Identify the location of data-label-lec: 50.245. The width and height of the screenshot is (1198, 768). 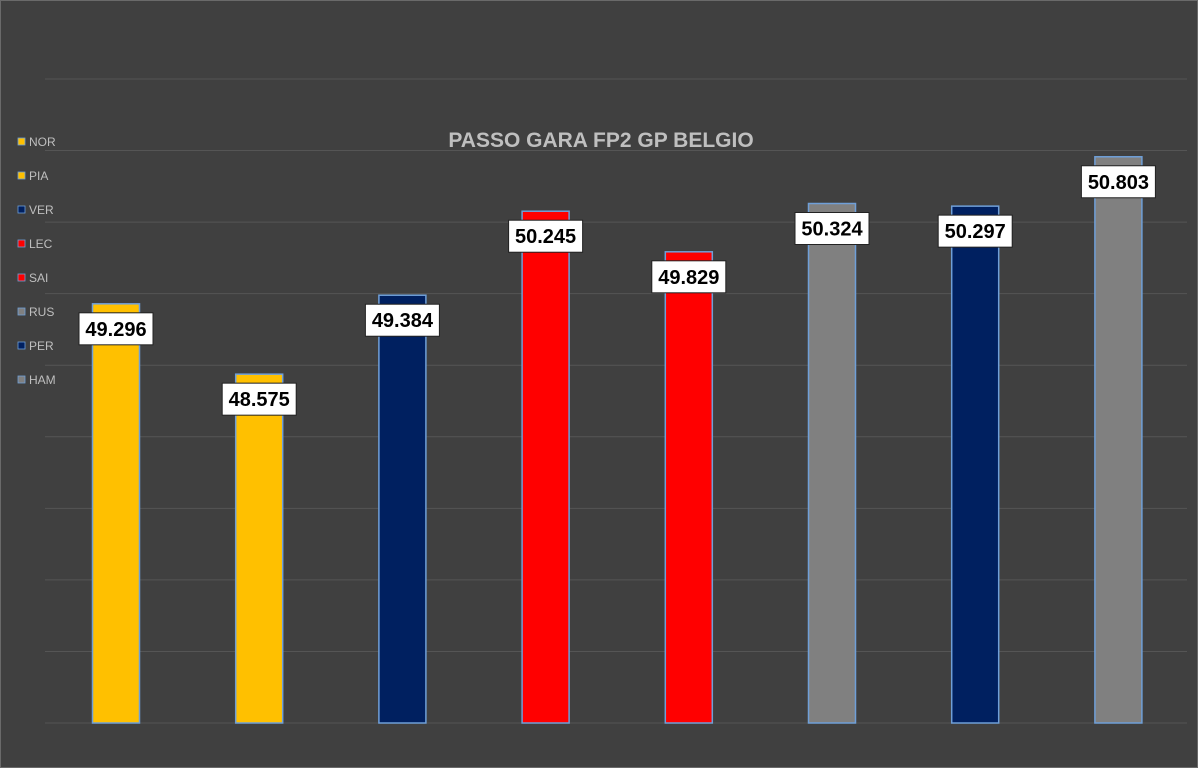
(546, 236).